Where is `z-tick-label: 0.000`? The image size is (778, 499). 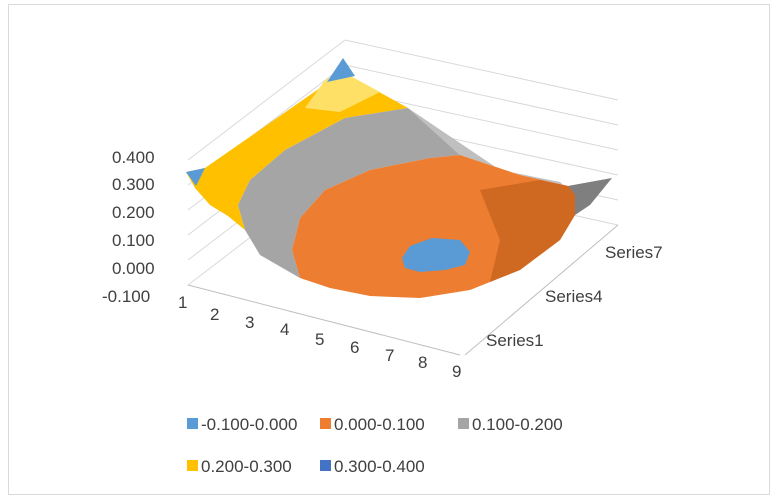
z-tick-label: 0.000 is located at coordinates (133, 268).